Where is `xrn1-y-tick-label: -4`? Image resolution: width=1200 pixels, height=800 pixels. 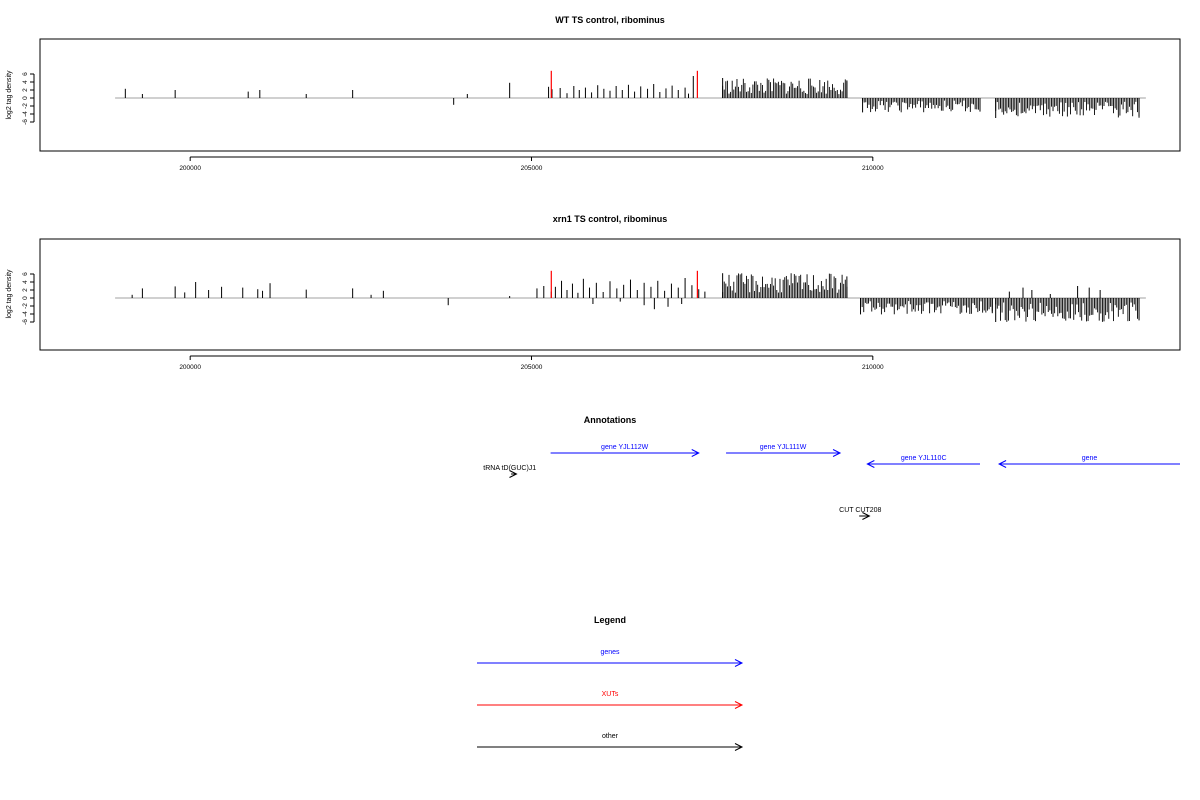 xrn1-y-tick-label: -4 is located at coordinates (25, 314).